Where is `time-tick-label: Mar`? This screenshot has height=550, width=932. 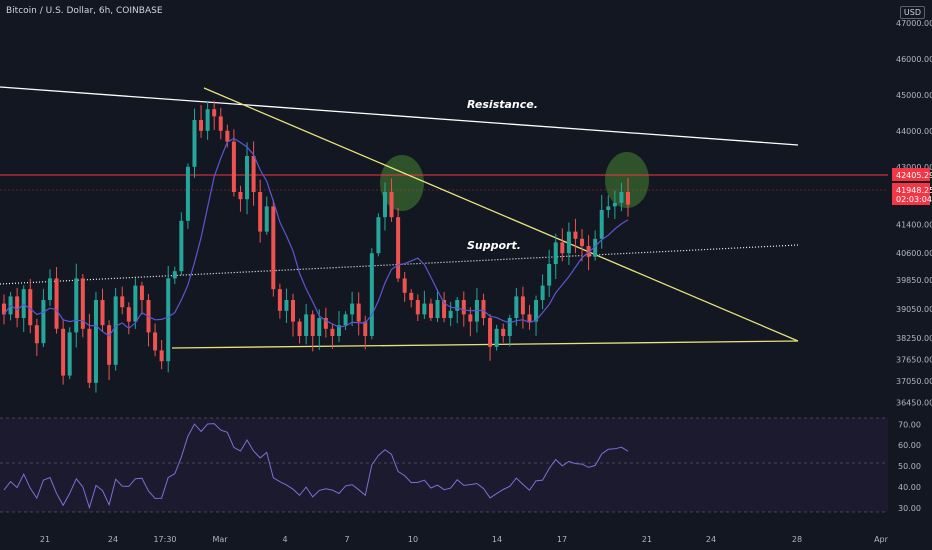 time-tick-label: Mar is located at coordinates (220, 539).